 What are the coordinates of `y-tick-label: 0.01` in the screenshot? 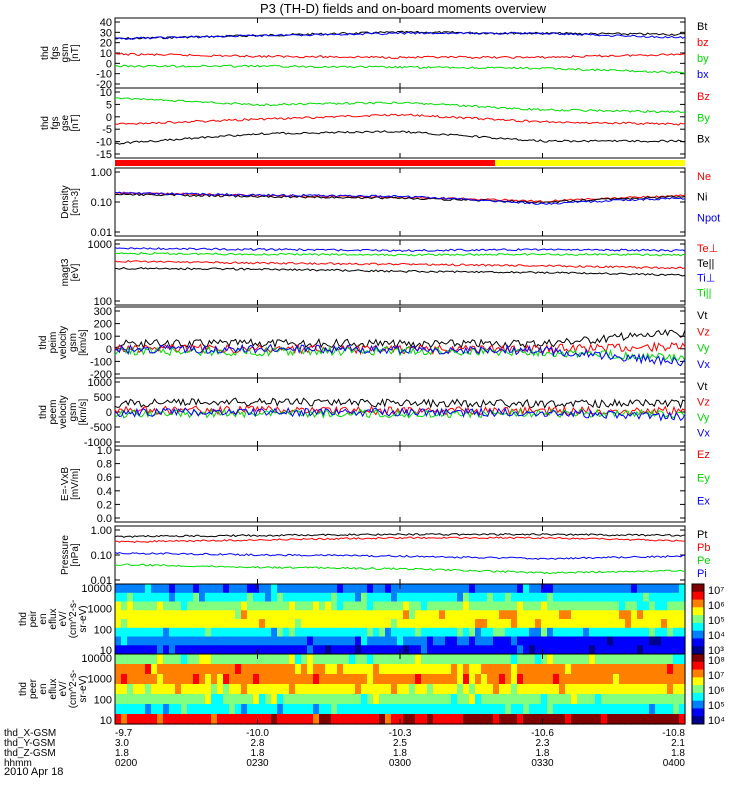 It's located at (101, 233).